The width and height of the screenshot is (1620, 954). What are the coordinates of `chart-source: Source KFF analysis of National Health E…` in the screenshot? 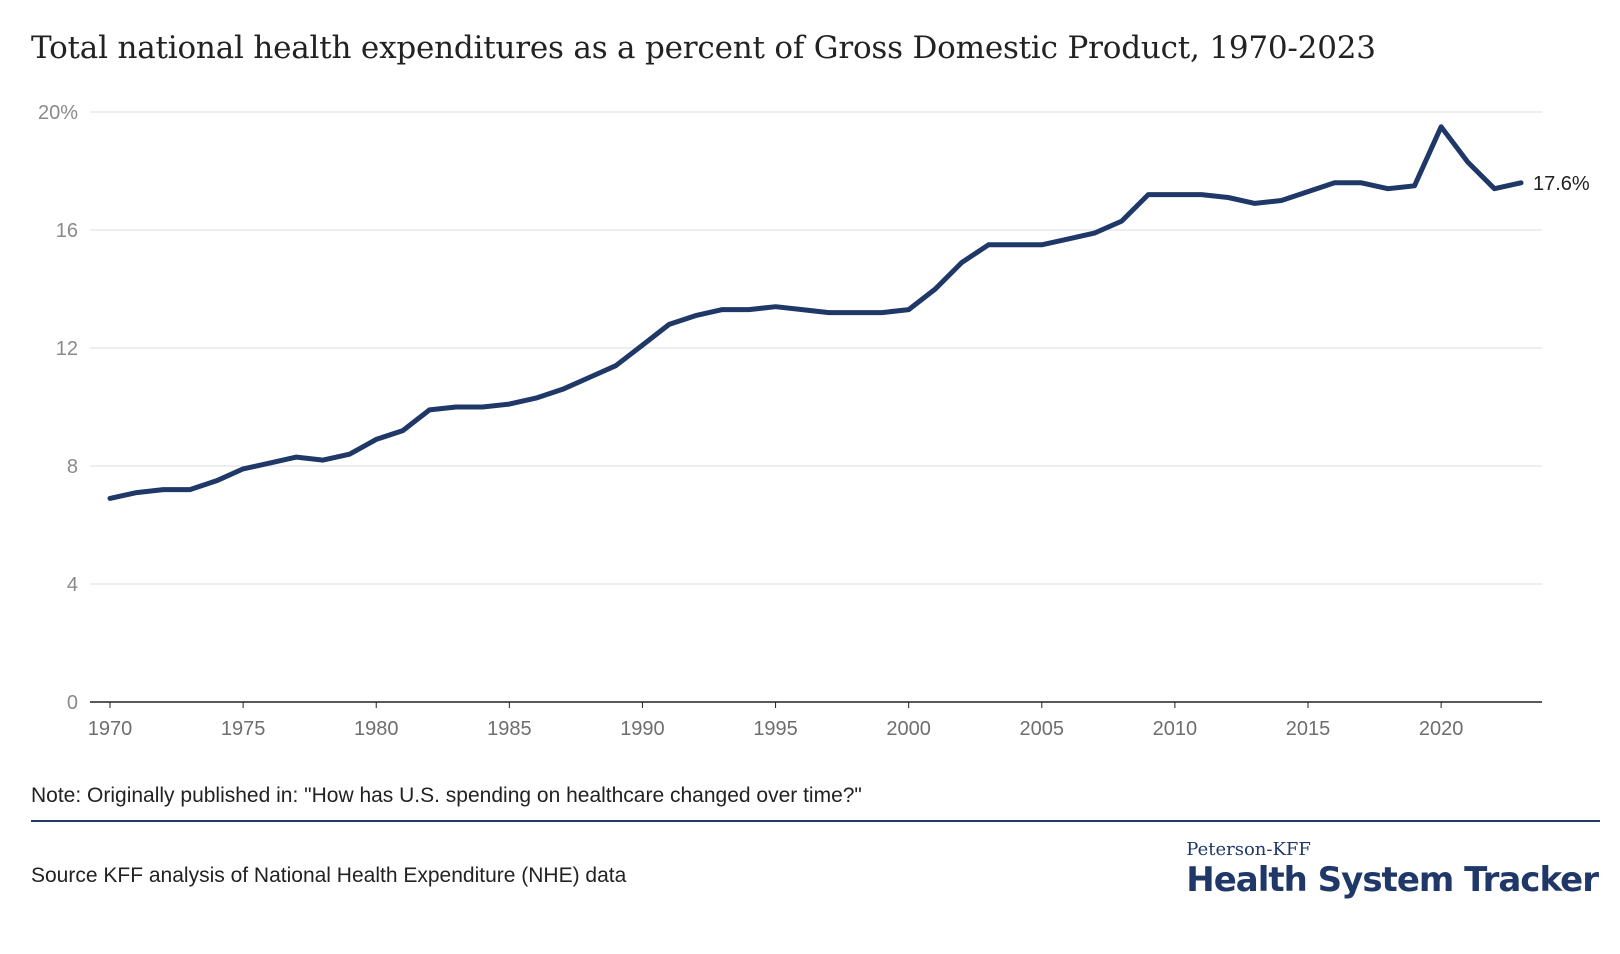 It's located at (329, 875).